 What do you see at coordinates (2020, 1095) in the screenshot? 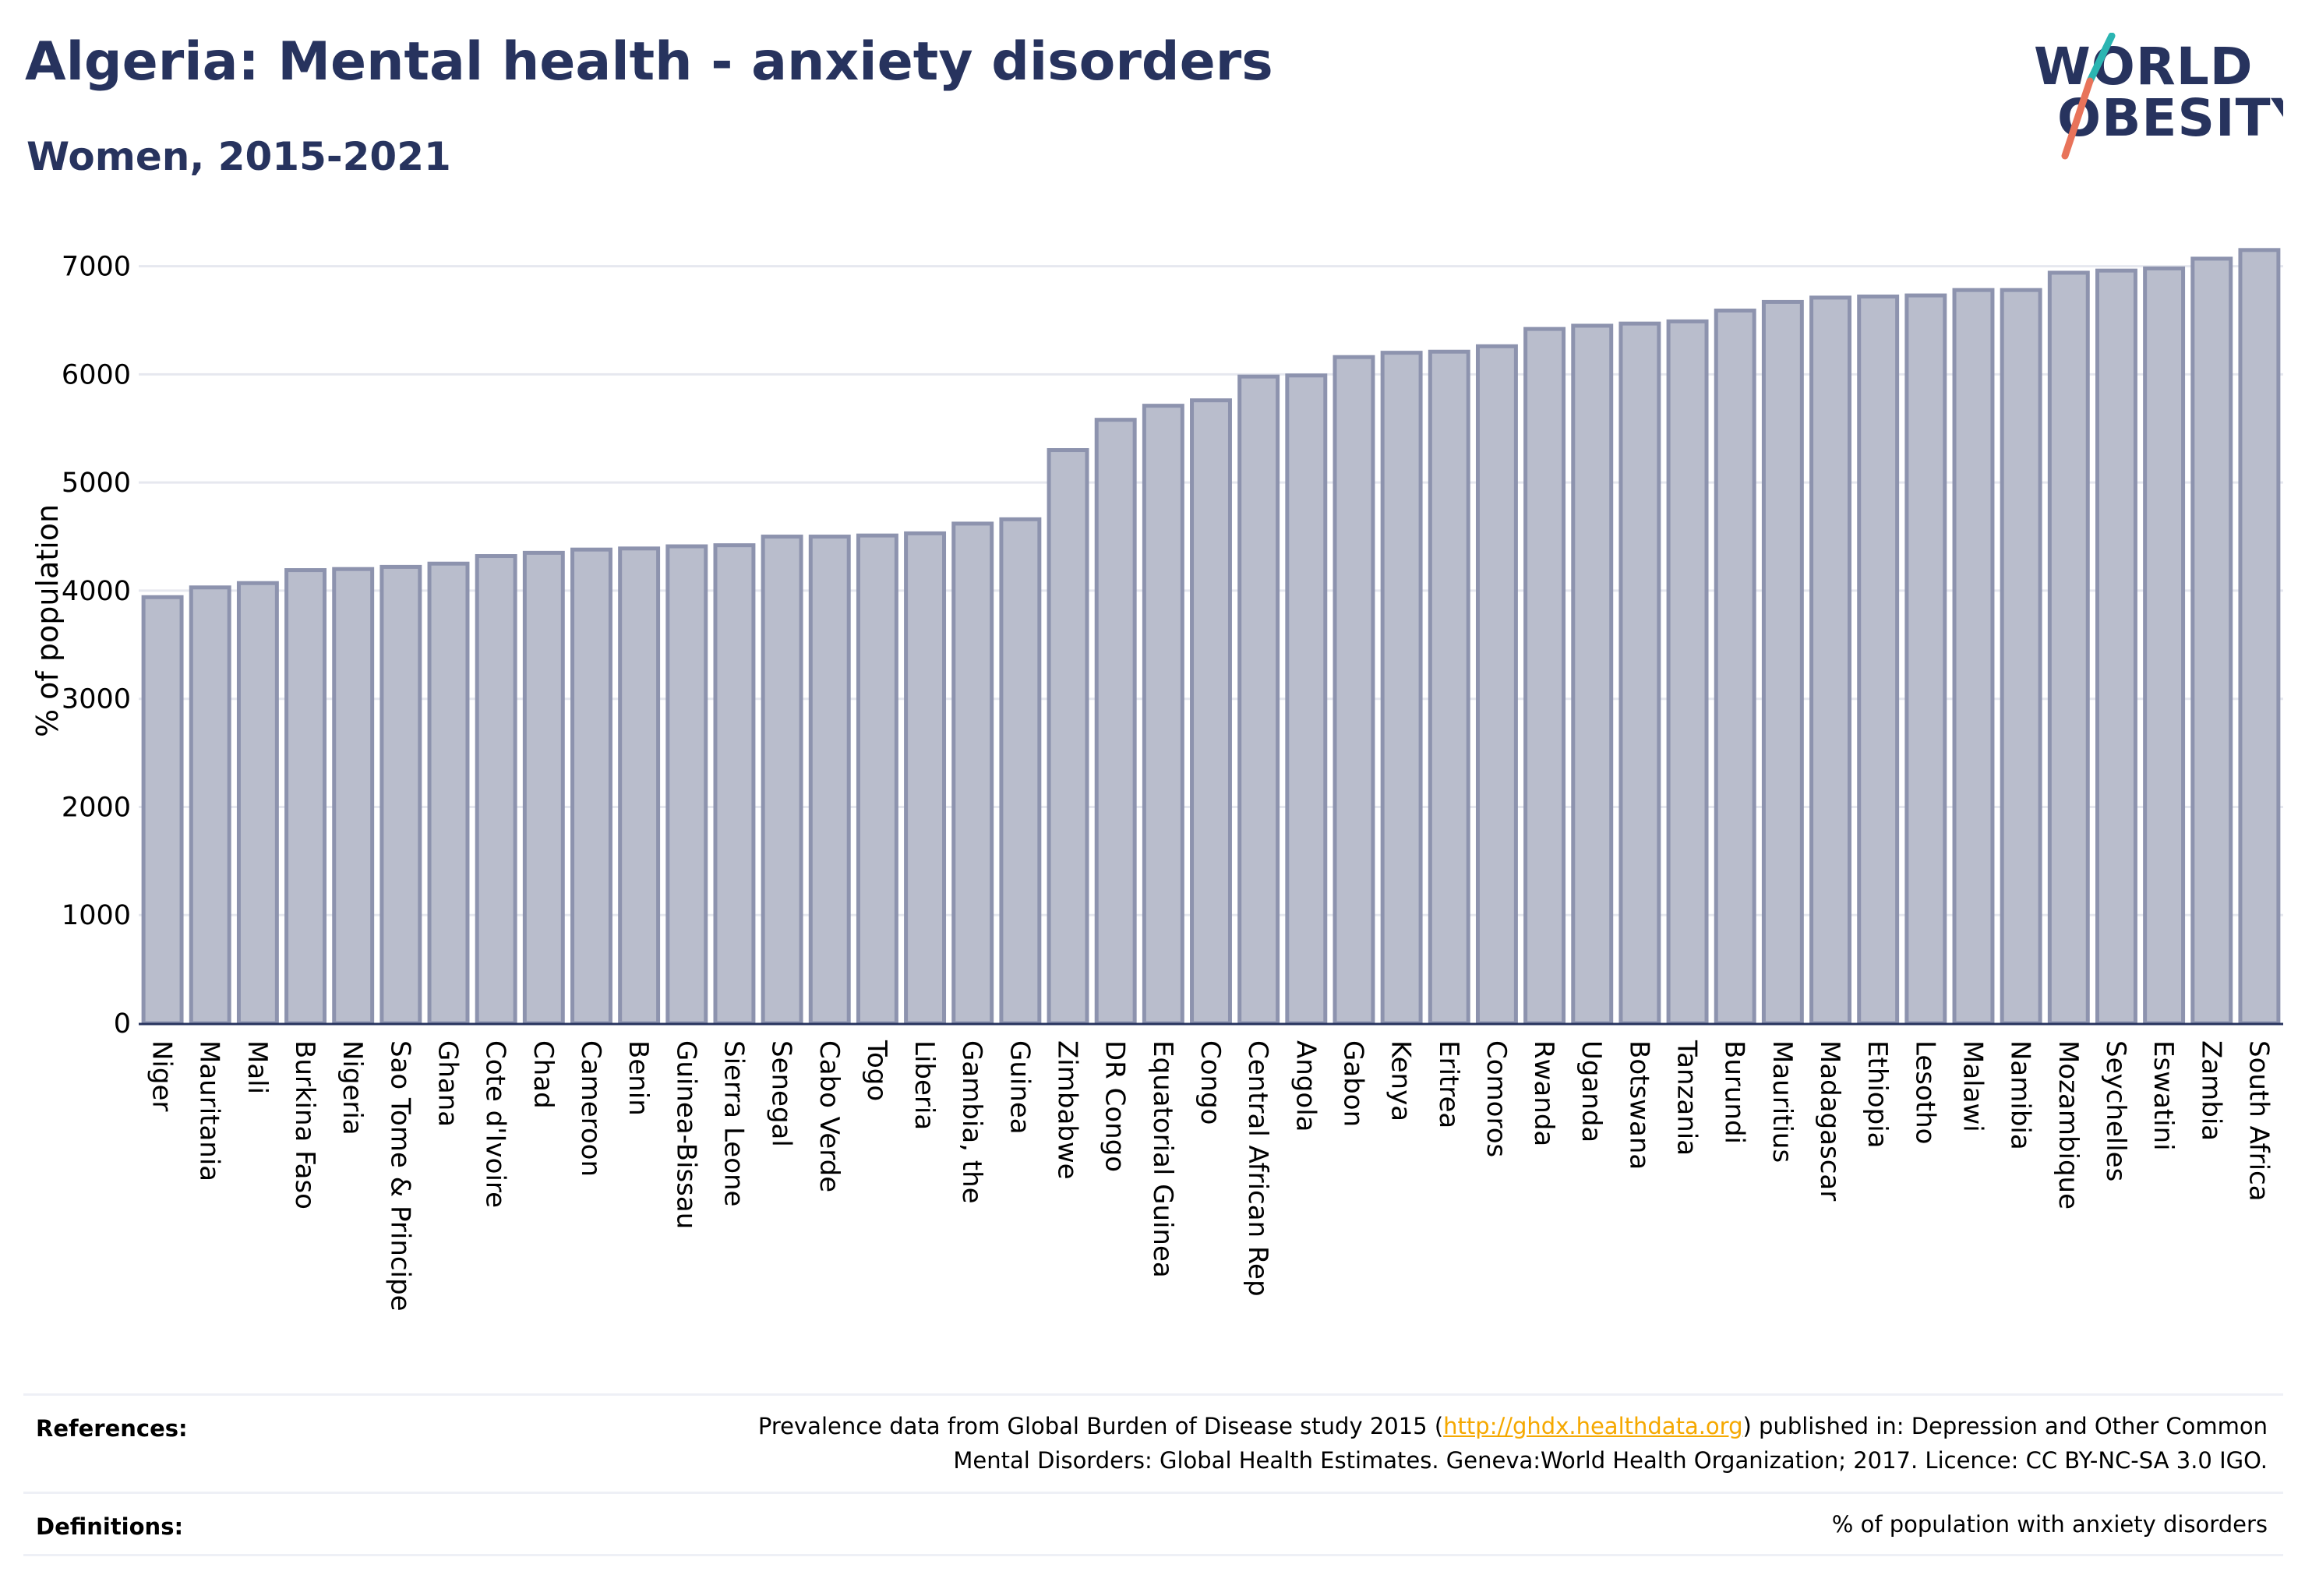
I see `x-tick-label: Namibia` at bounding box center [2020, 1095].